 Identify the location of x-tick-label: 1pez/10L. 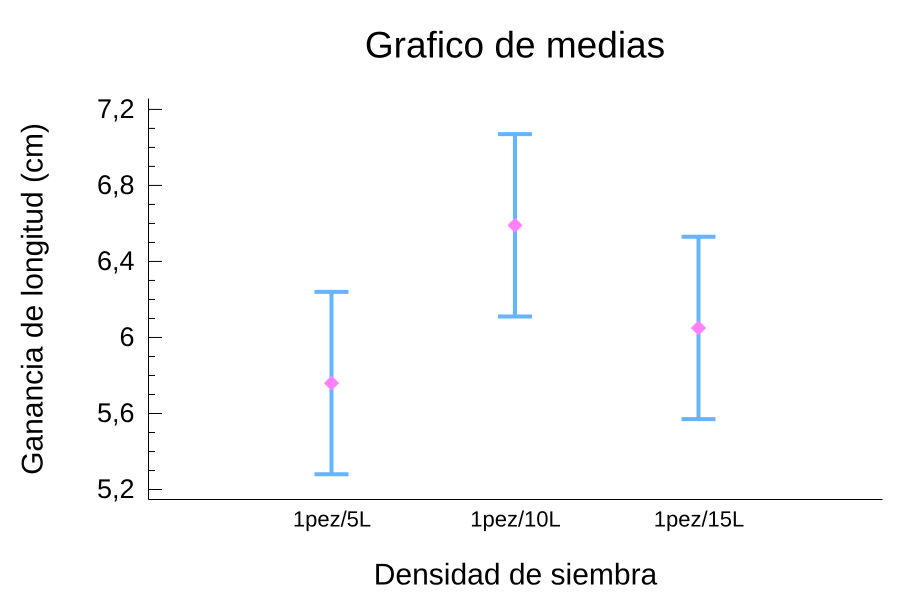
(515, 519).